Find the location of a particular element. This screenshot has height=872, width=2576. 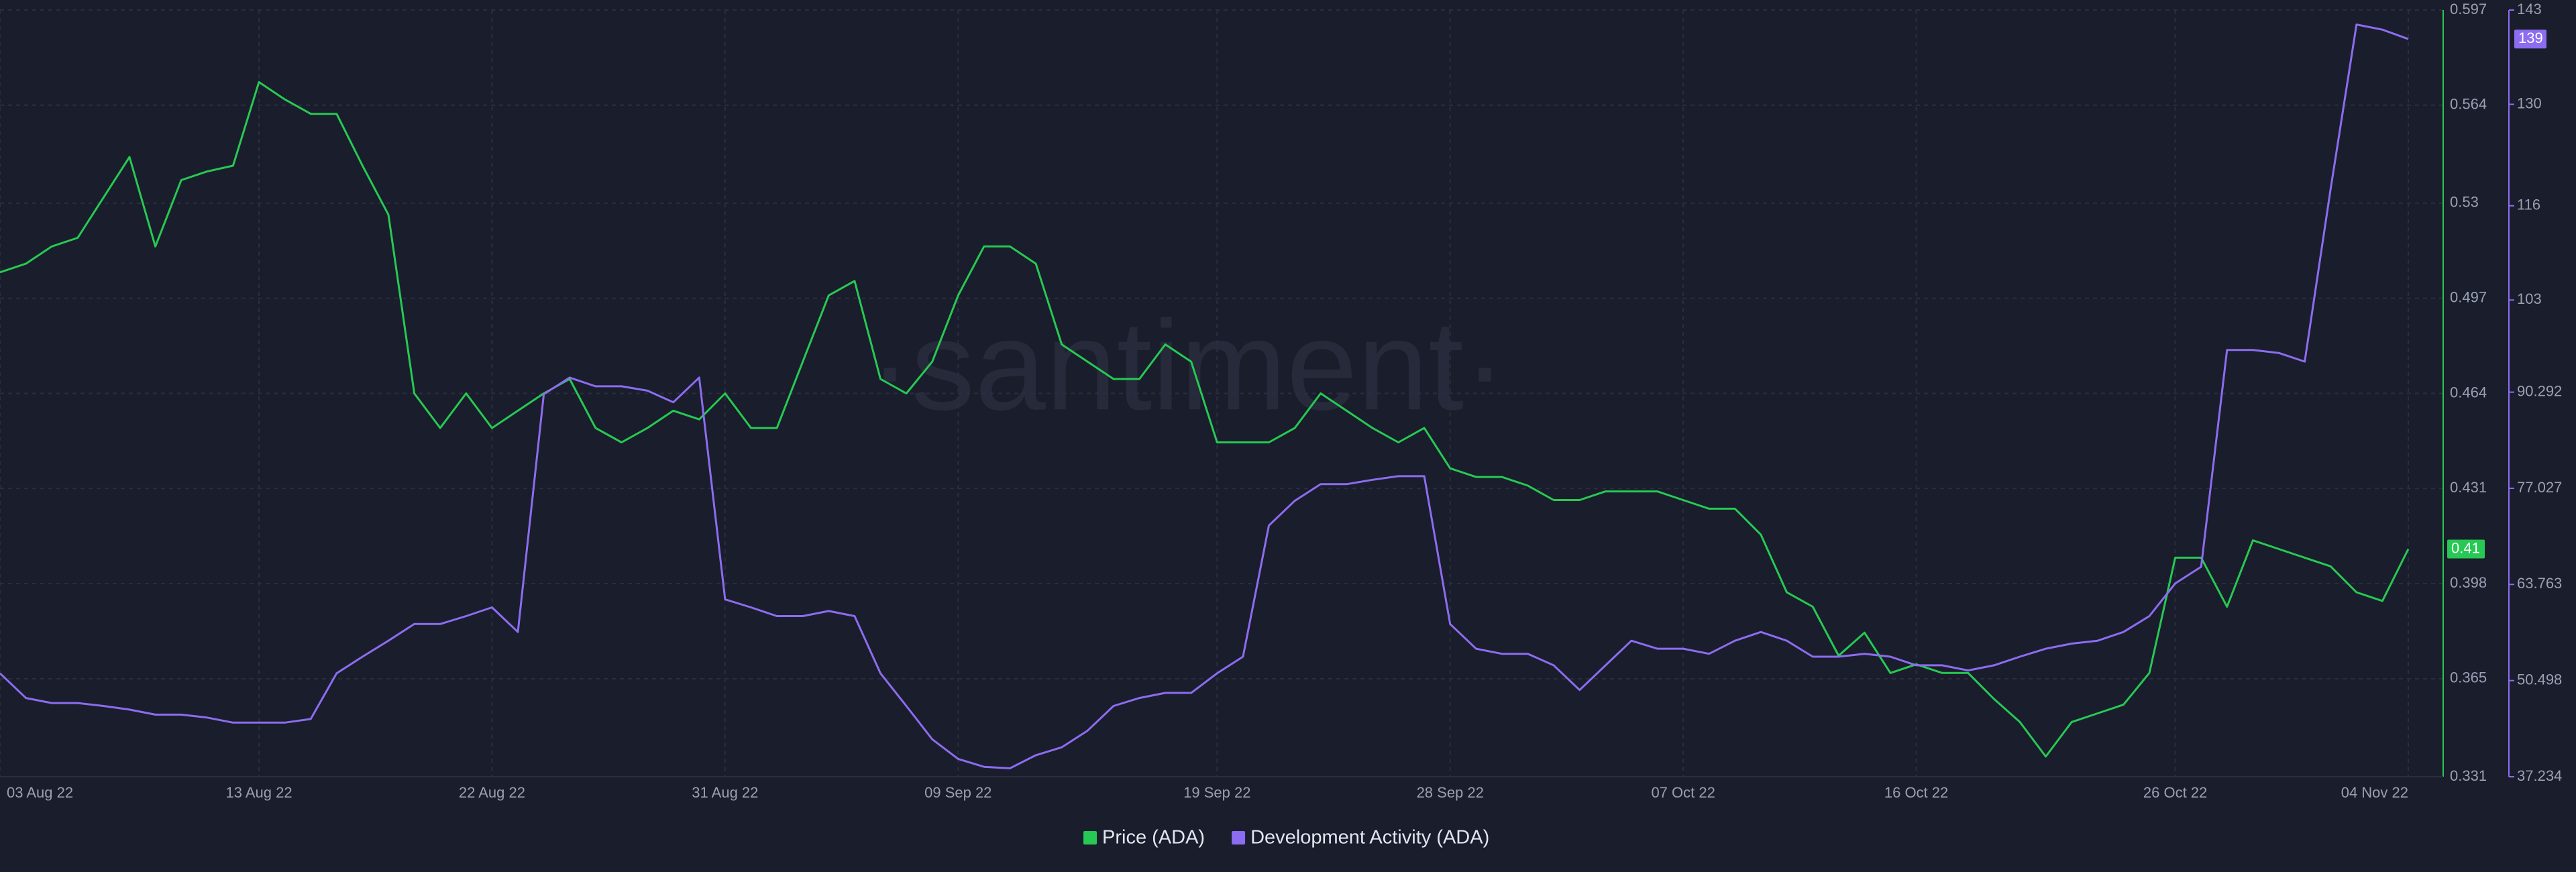

x-tick-label: 22 Aug 22 is located at coordinates (492, 793).